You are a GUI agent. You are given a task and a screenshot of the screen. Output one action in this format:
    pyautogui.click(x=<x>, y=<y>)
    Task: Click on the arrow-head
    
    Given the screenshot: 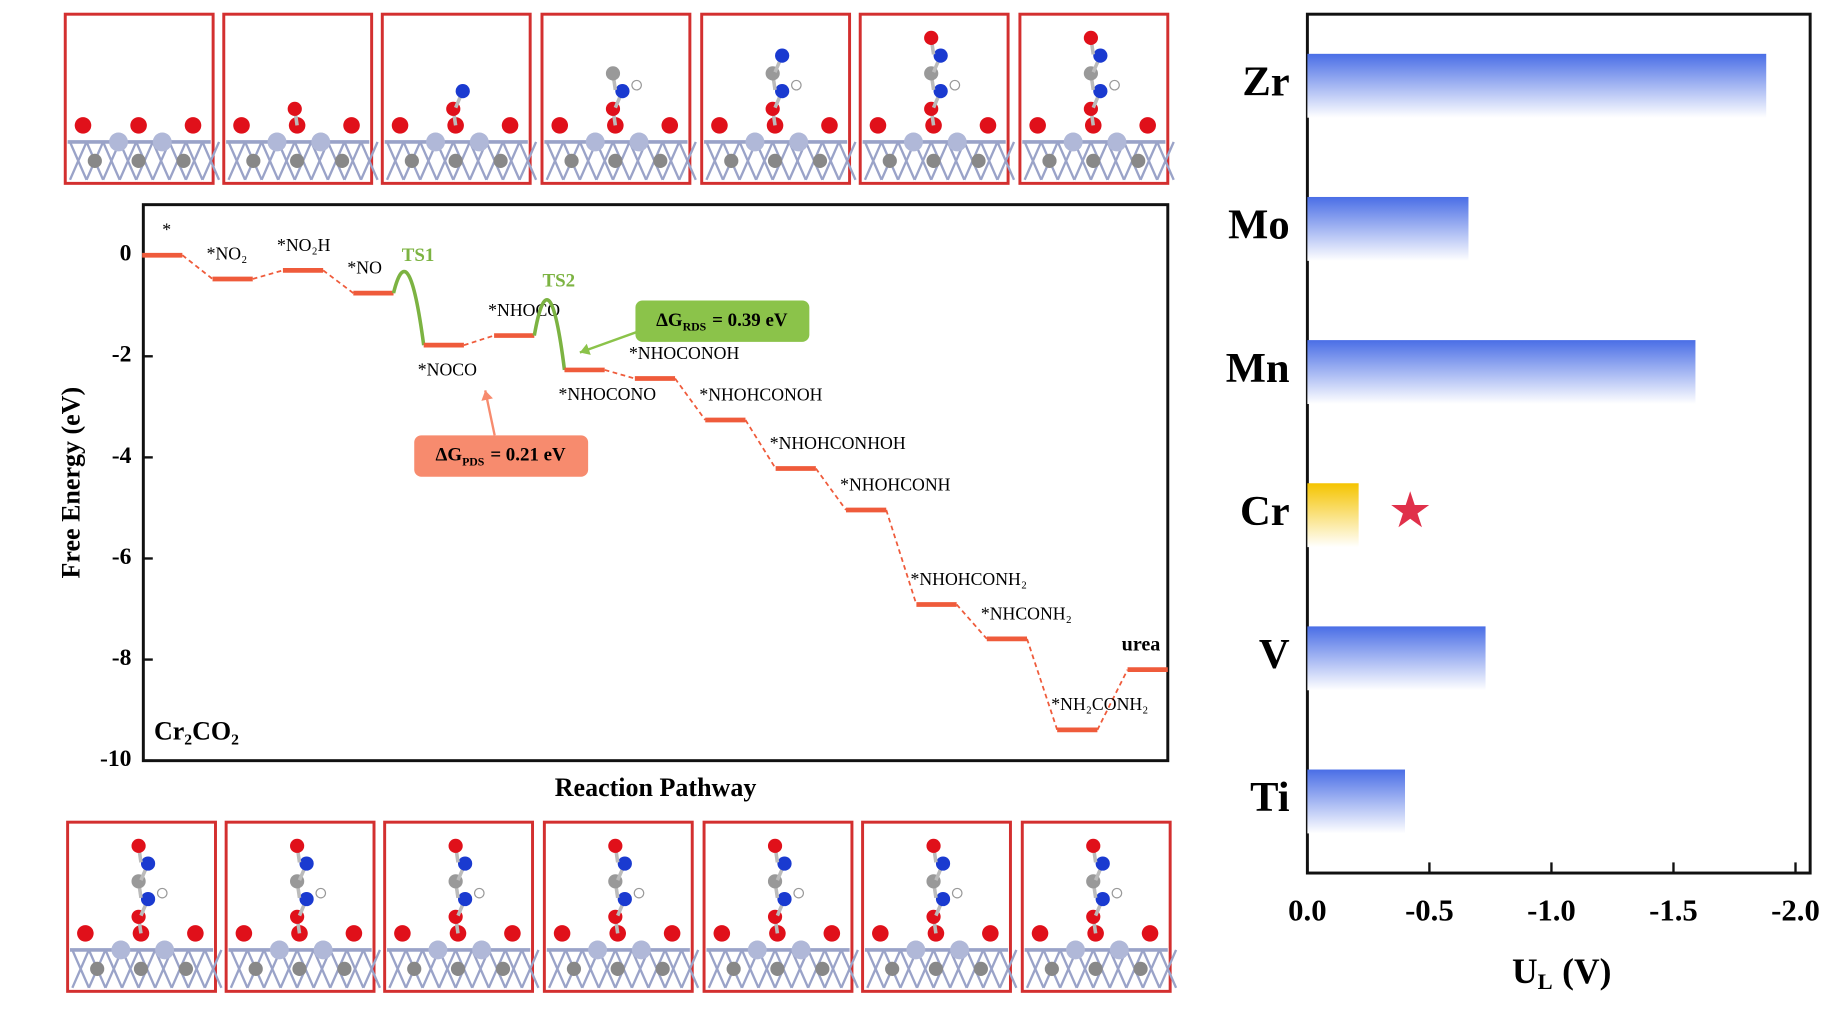 What is the action you would take?
    pyautogui.click(x=585, y=349)
    